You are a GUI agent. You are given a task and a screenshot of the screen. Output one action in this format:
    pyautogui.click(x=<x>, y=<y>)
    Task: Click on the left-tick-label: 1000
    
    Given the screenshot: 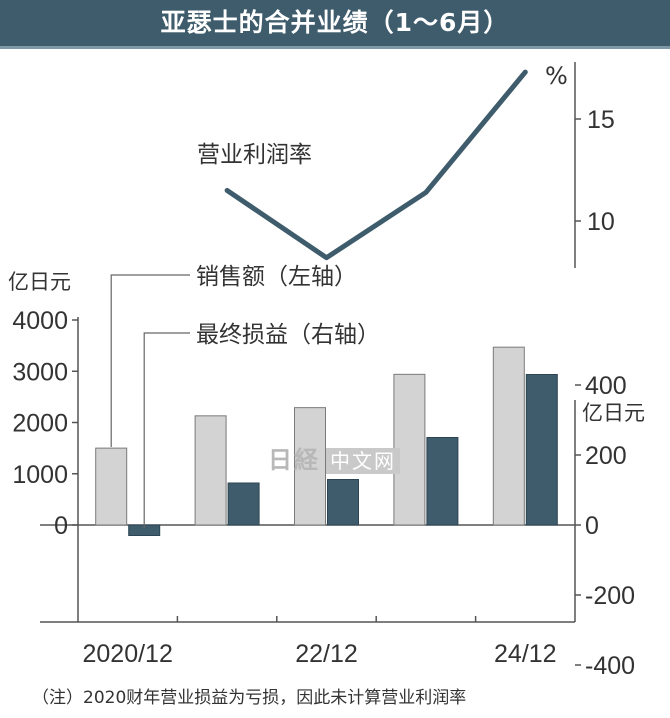 What is the action you would take?
    pyautogui.click(x=40, y=475)
    